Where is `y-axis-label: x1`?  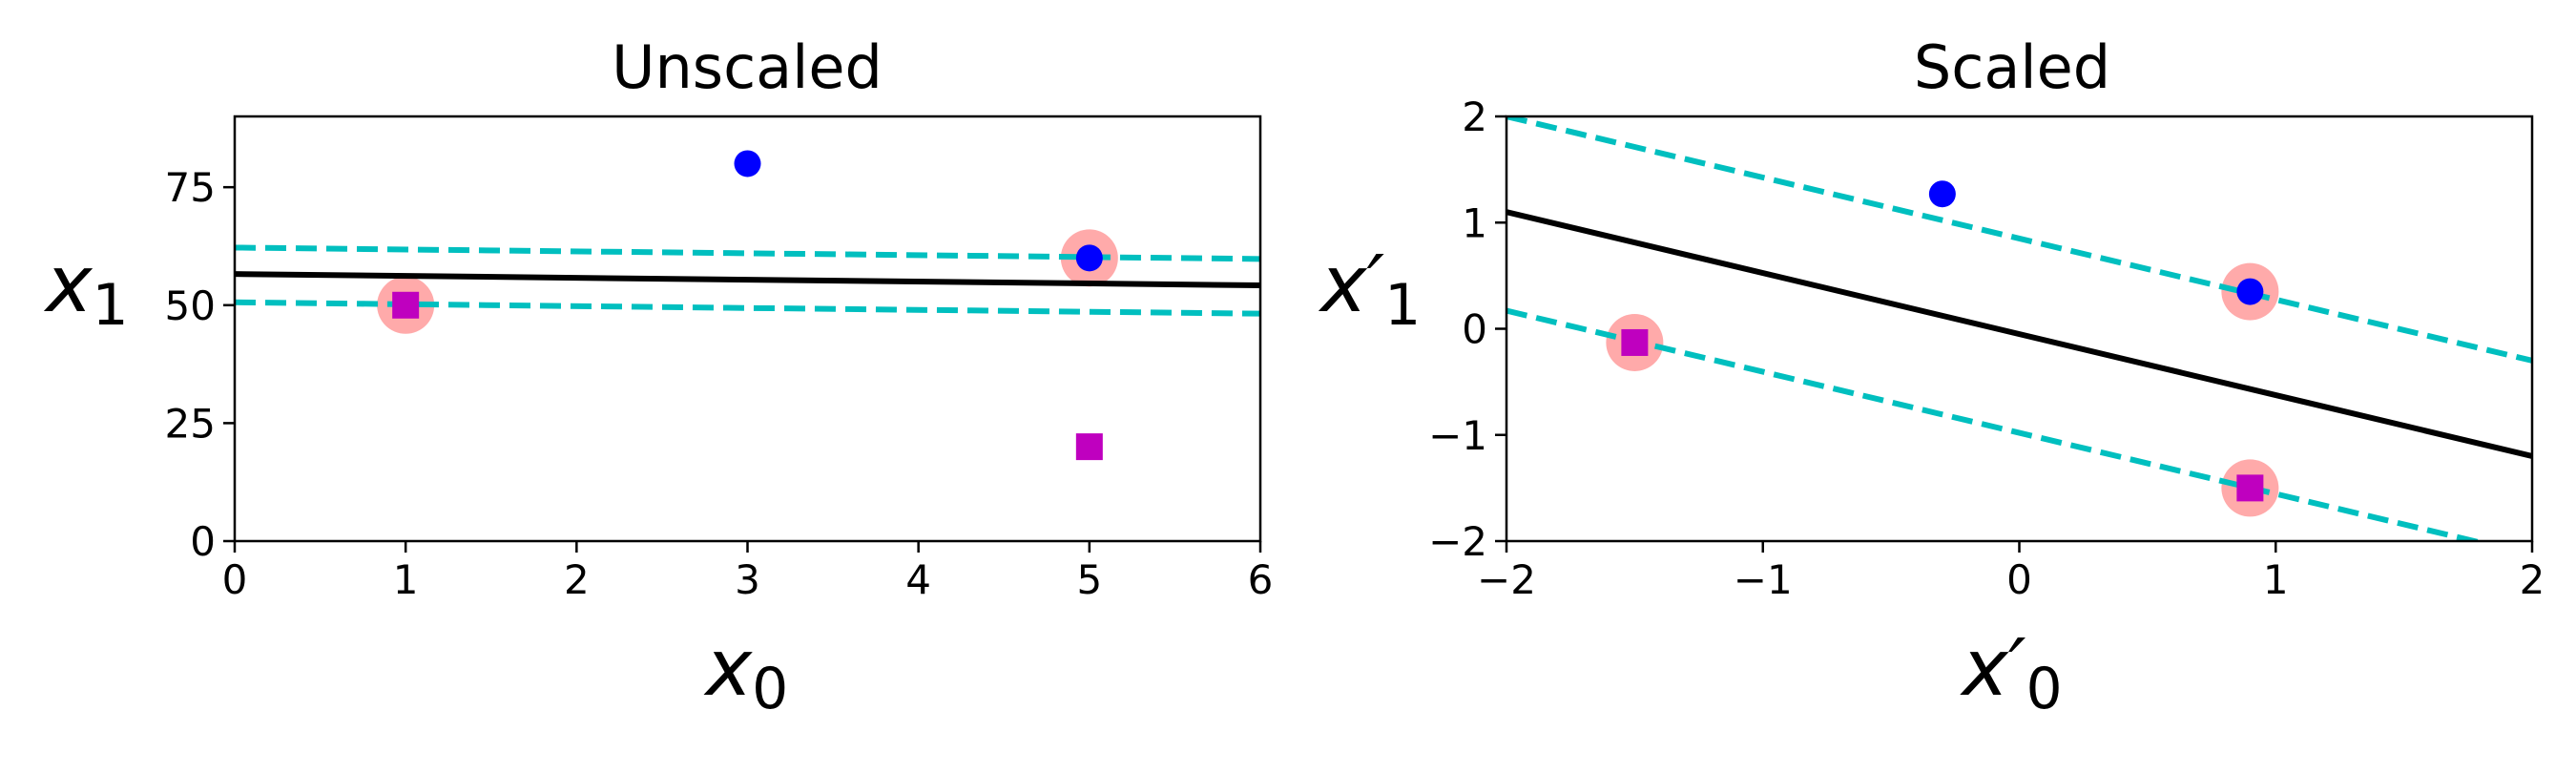 y-axis-label: x1 is located at coordinates (86, 289).